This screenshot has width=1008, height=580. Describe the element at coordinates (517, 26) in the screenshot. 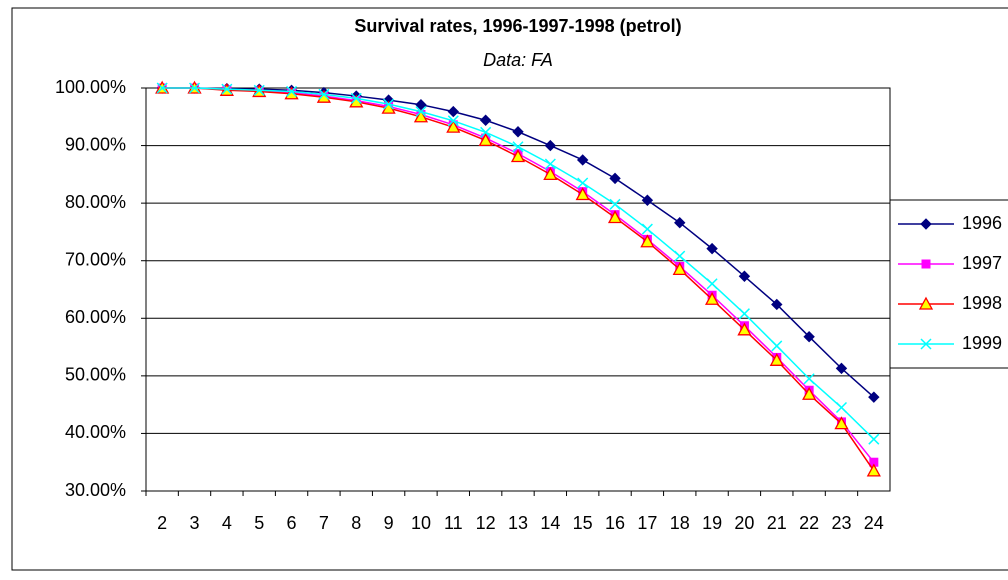

I see `chart-title: Survival rates, 1996-1997-1998 (petrol)` at that location.